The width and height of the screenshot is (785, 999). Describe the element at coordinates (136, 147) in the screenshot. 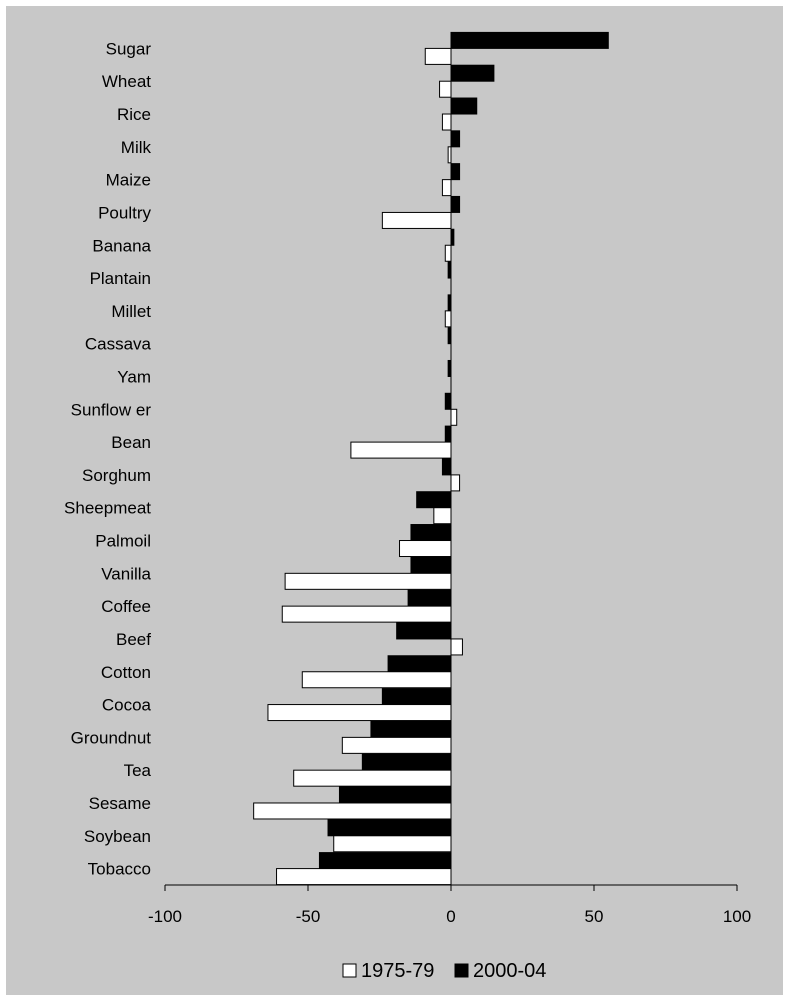

I see `category-label: Milk` at that location.